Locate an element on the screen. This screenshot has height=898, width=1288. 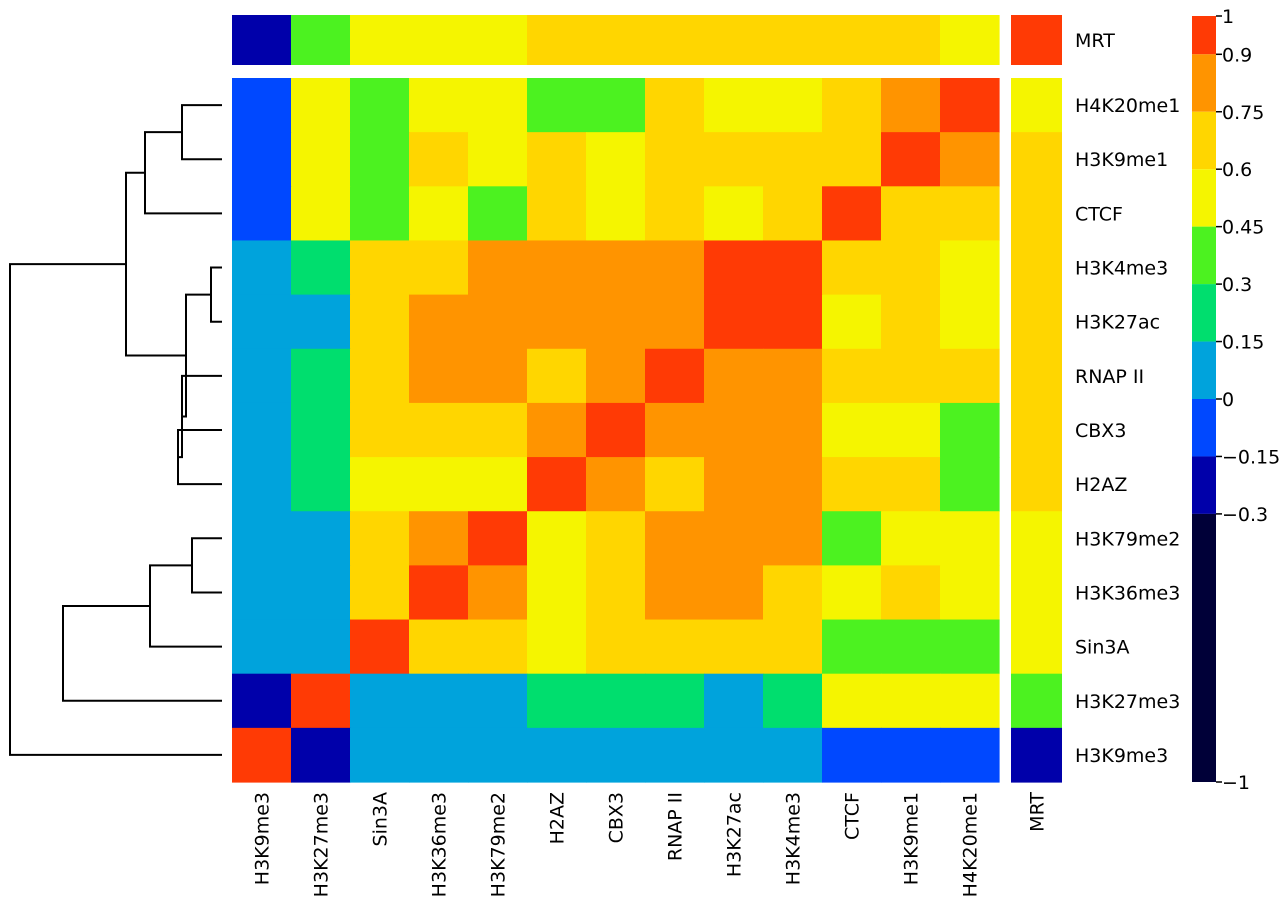
colorbar: 1 0.9 0.75 0.6 0.45 0.3 0.15 0 −0.15 −0.3 −1 is located at coordinates (1236, 400).